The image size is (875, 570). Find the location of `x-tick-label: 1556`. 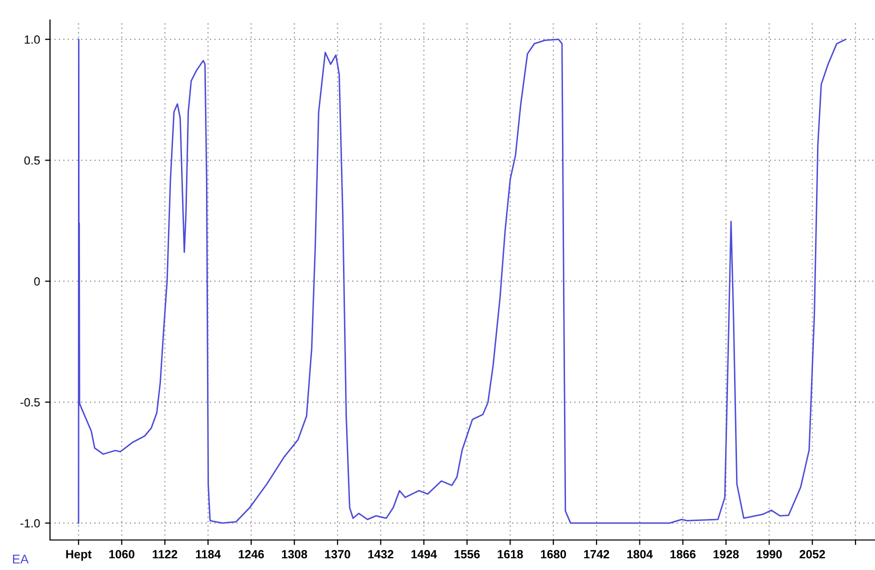

x-tick-label: 1556 is located at coordinates (467, 554).